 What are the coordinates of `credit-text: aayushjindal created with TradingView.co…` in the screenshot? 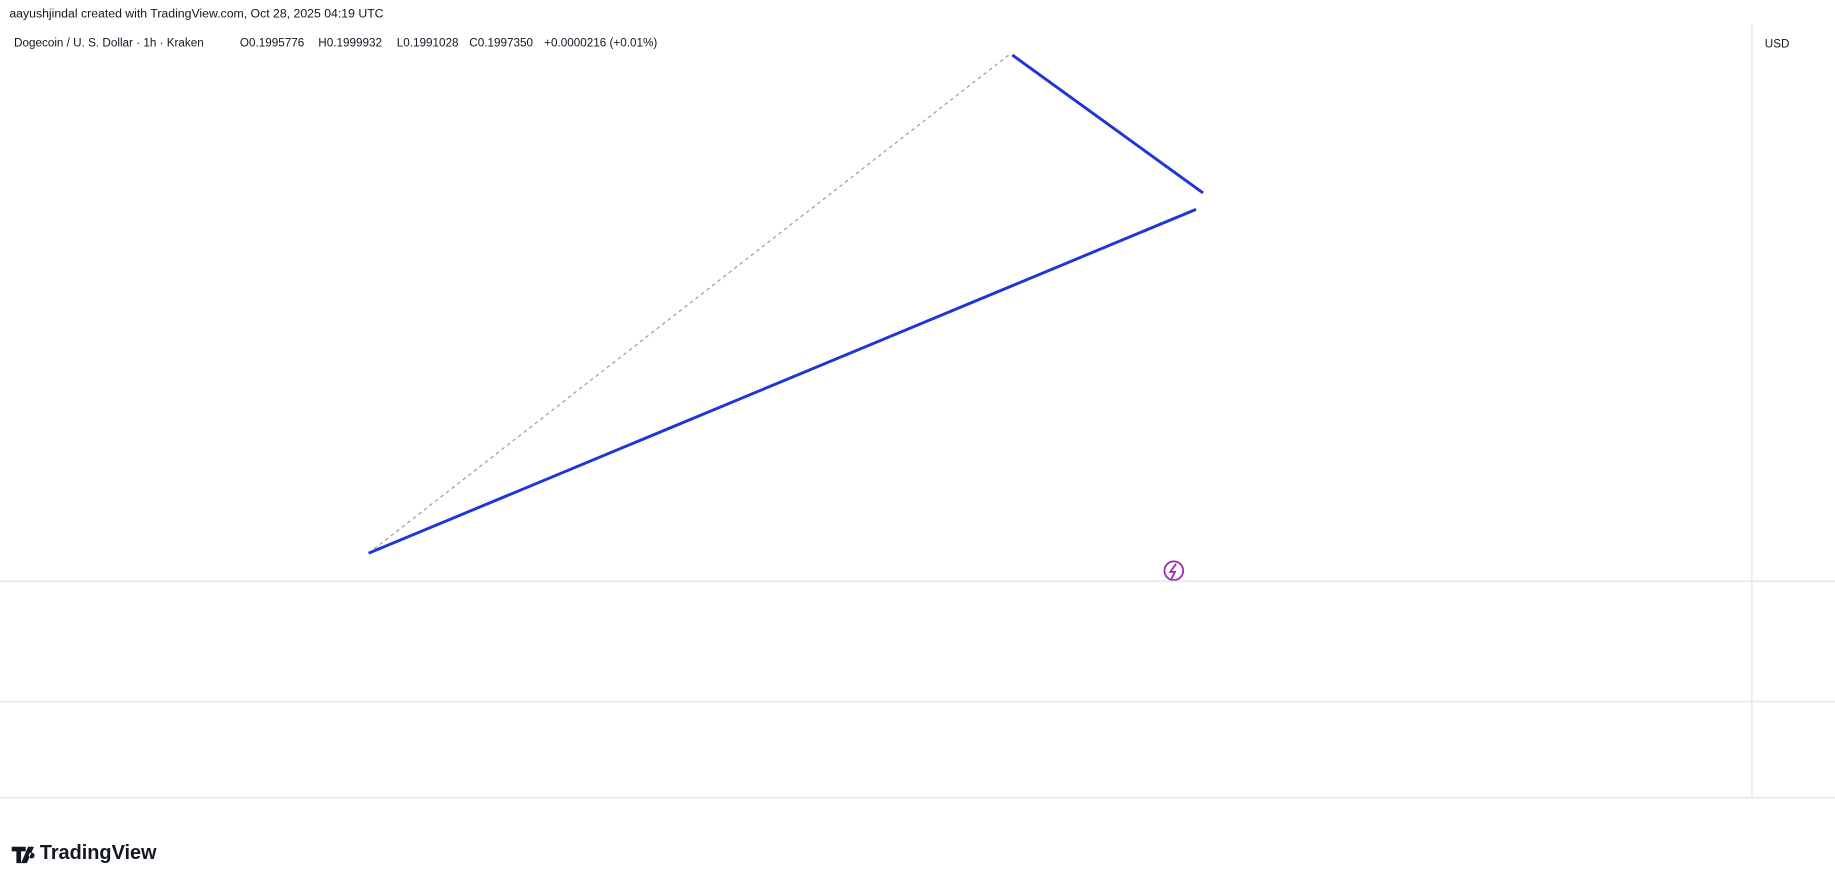 It's located at (196, 13).